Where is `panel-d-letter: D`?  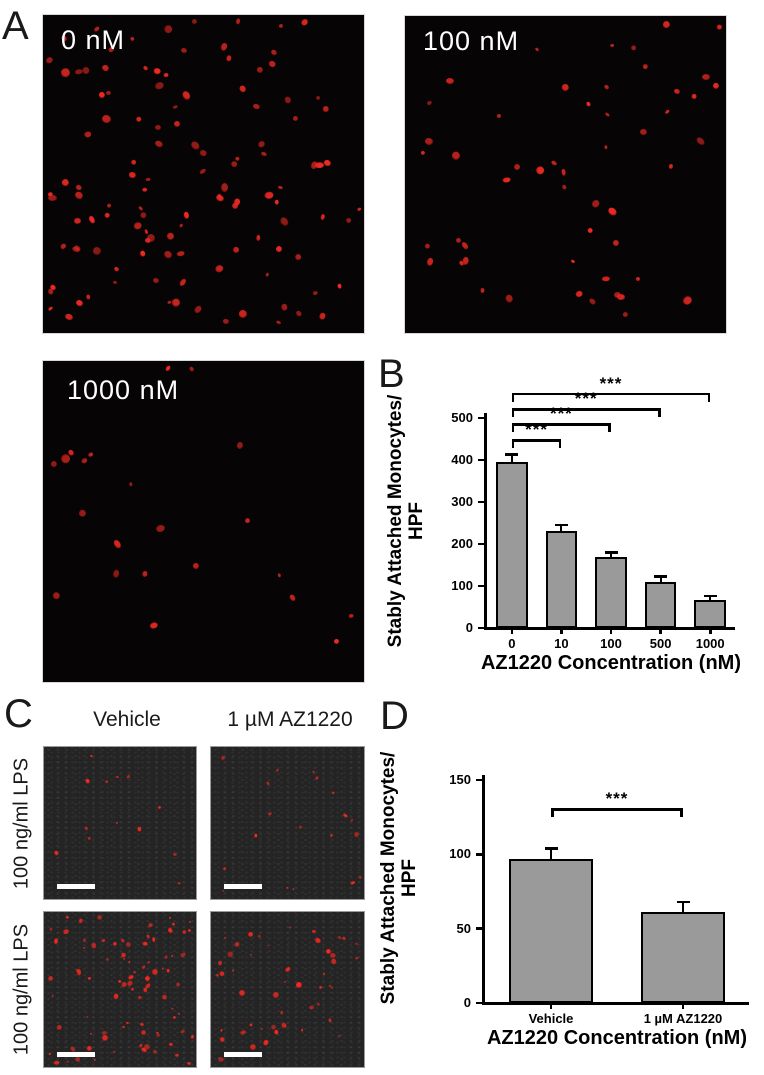 panel-d-letter: D is located at coordinates (394, 716).